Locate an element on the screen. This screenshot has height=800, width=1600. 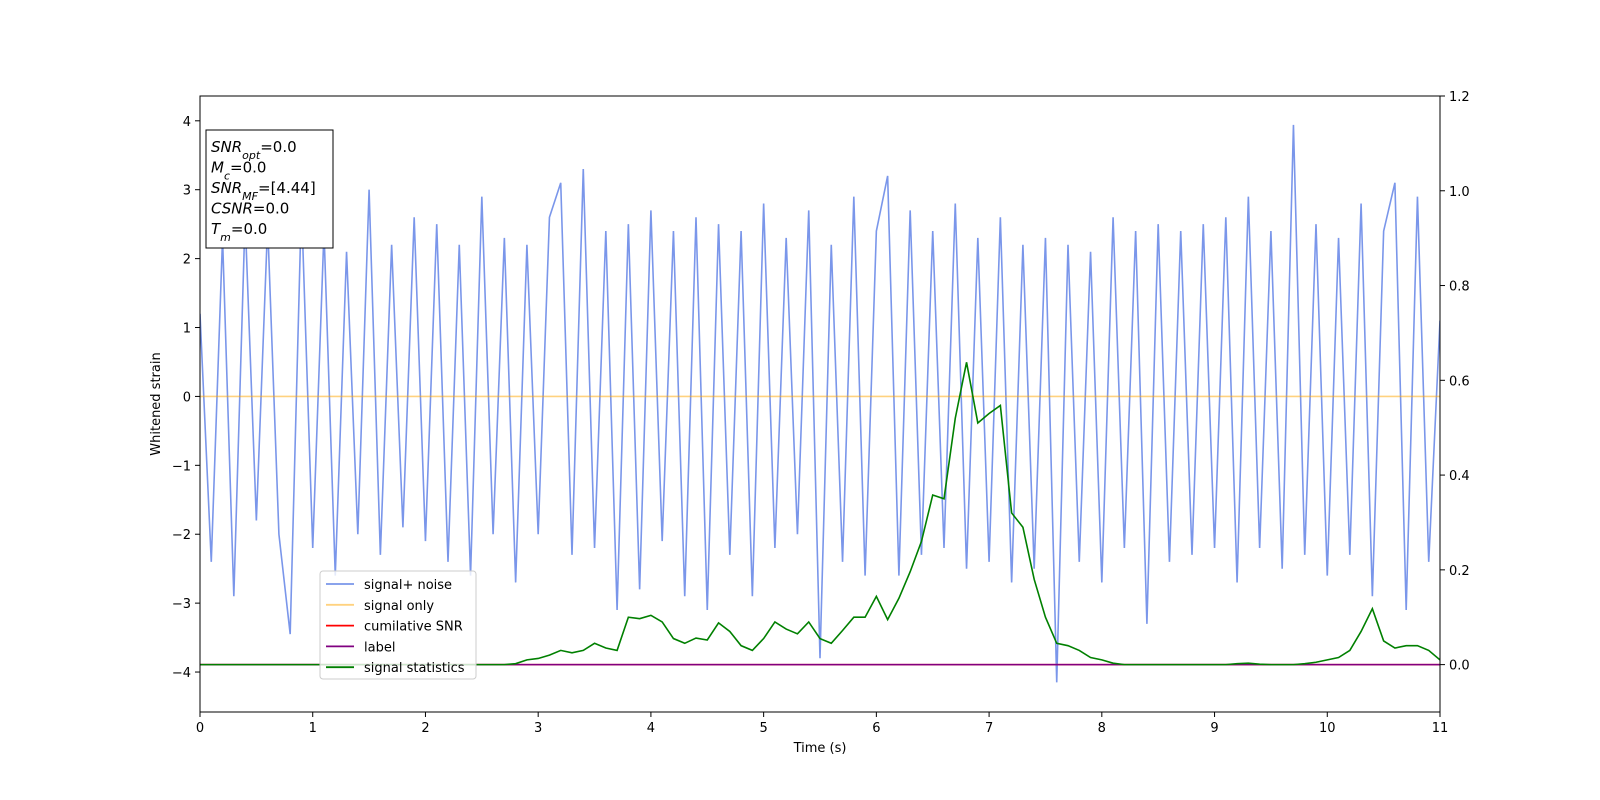
legend-label: signal statistics is located at coordinates (414, 668).